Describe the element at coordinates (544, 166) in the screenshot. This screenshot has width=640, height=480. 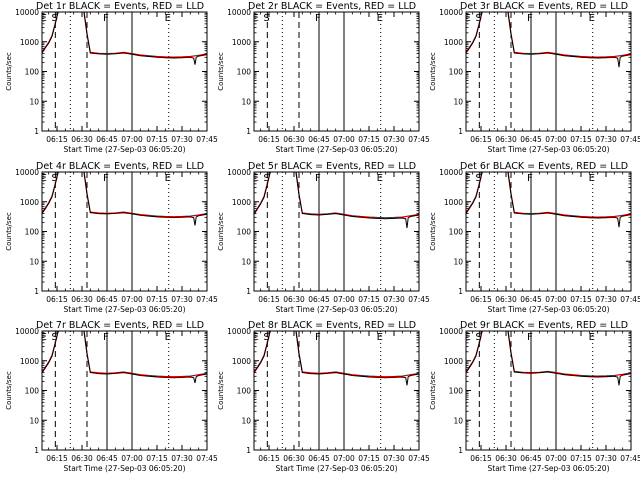
I see `chart-title: Det 6r BLACK = Events, RED = LLD` at that location.